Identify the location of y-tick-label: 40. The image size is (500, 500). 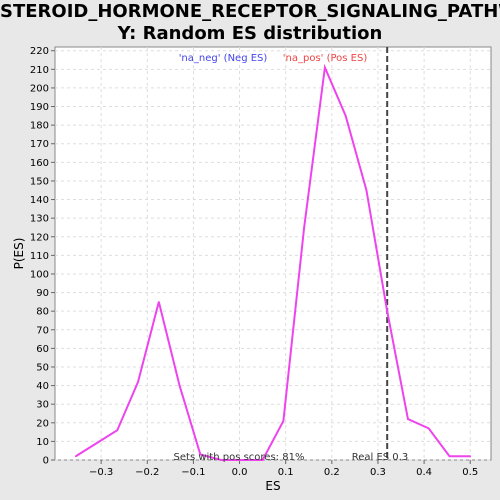
(42, 386).